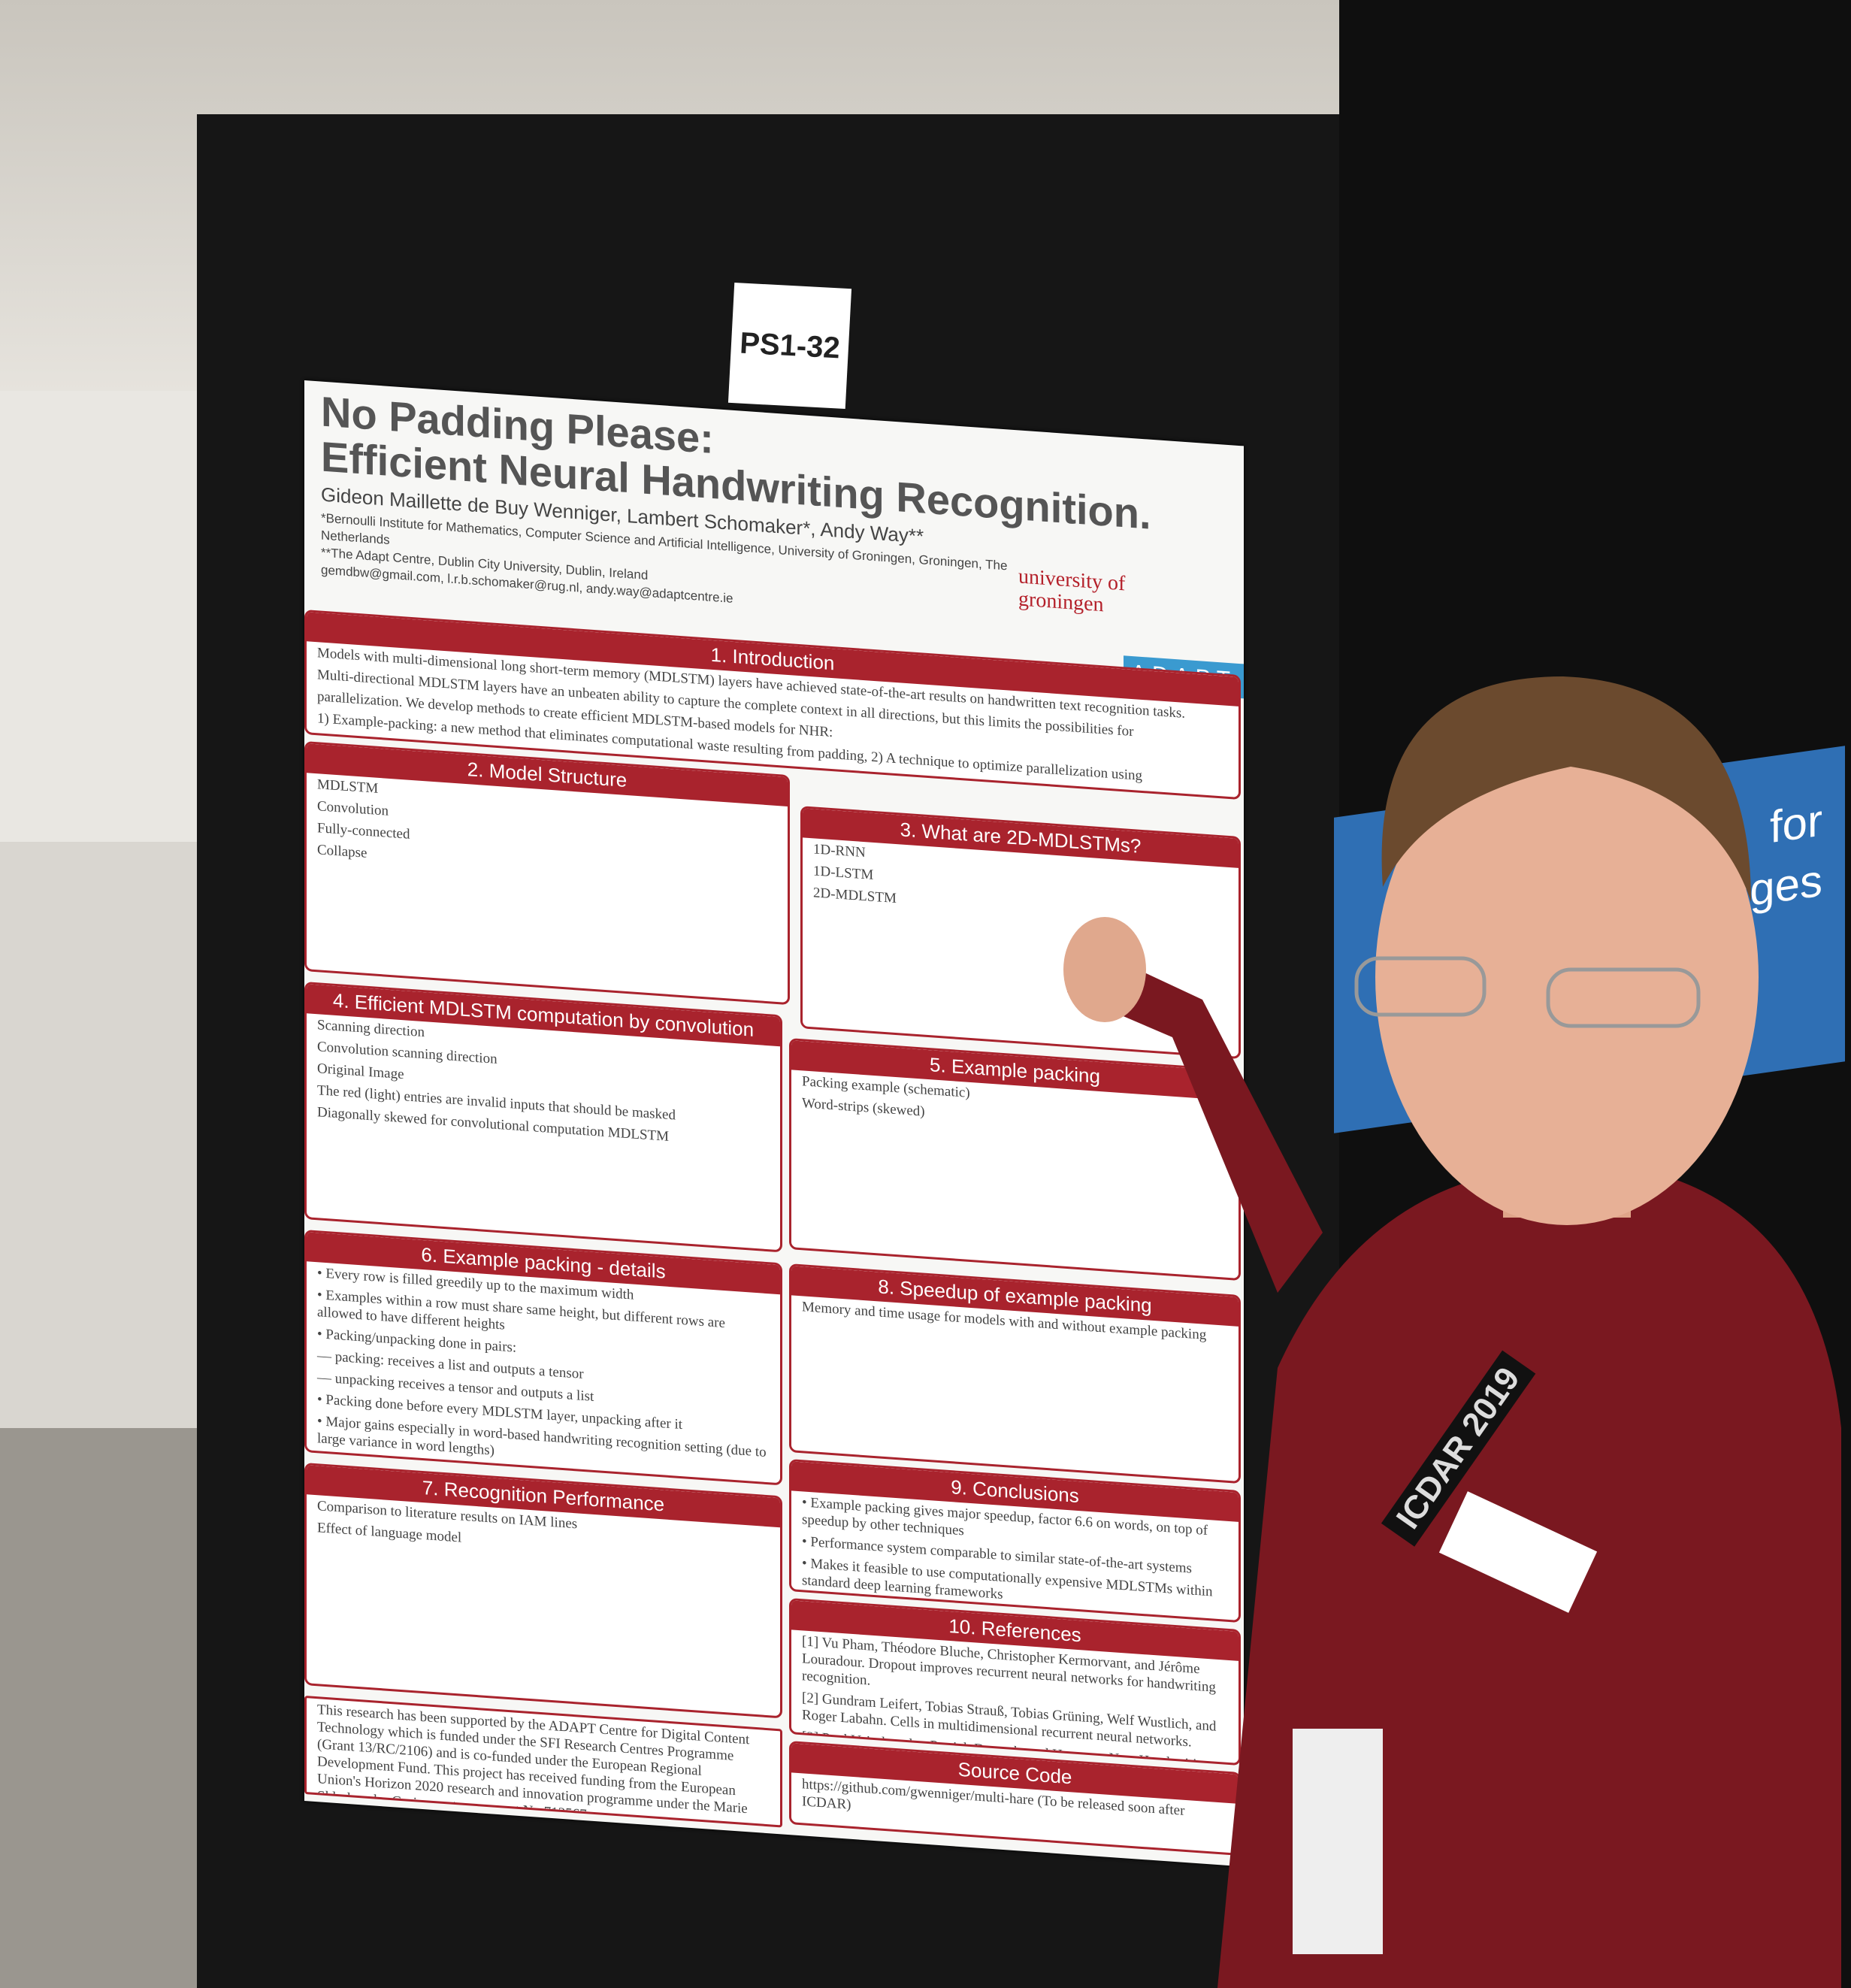 This screenshot has width=1851, height=1988. Describe the element at coordinates (1338, 1842) in the screenshot. I see `badge` at that location.